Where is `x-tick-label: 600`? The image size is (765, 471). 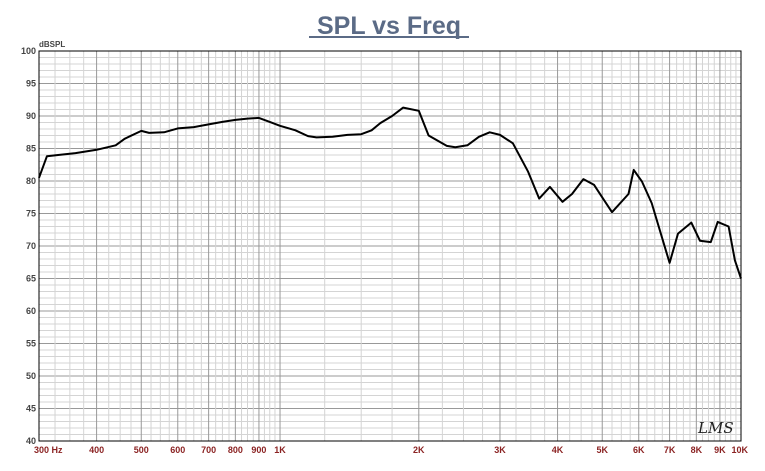
x-tick-label: 600 is located at coordinates (177, 450).